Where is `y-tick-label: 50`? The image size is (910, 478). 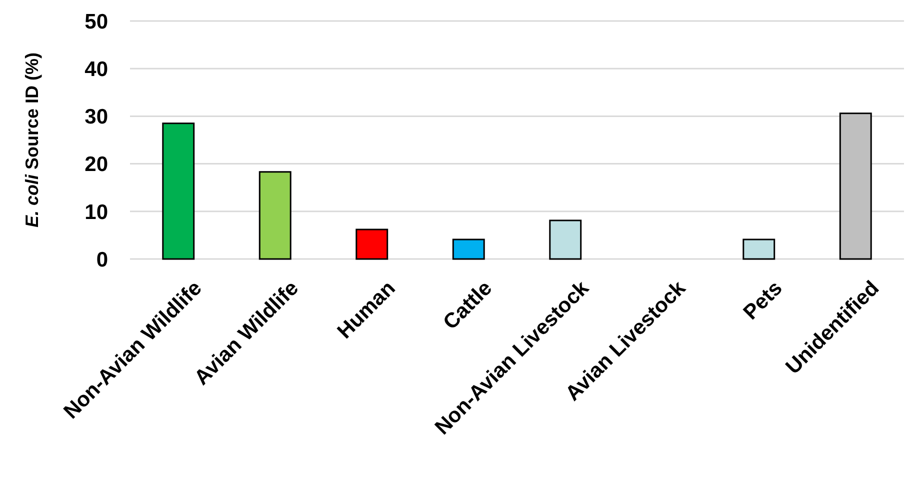 y-tick-label: 50 is located at coordinates (96, 22).